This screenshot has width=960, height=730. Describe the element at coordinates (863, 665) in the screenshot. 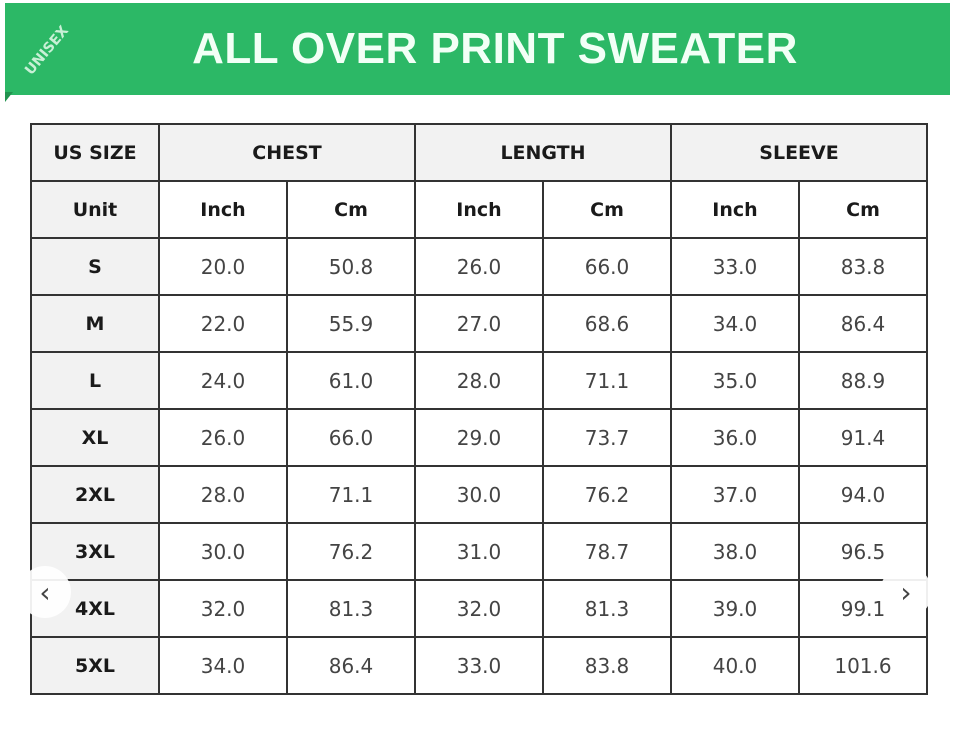

I see `measurement-cell: 101.6` at that location.